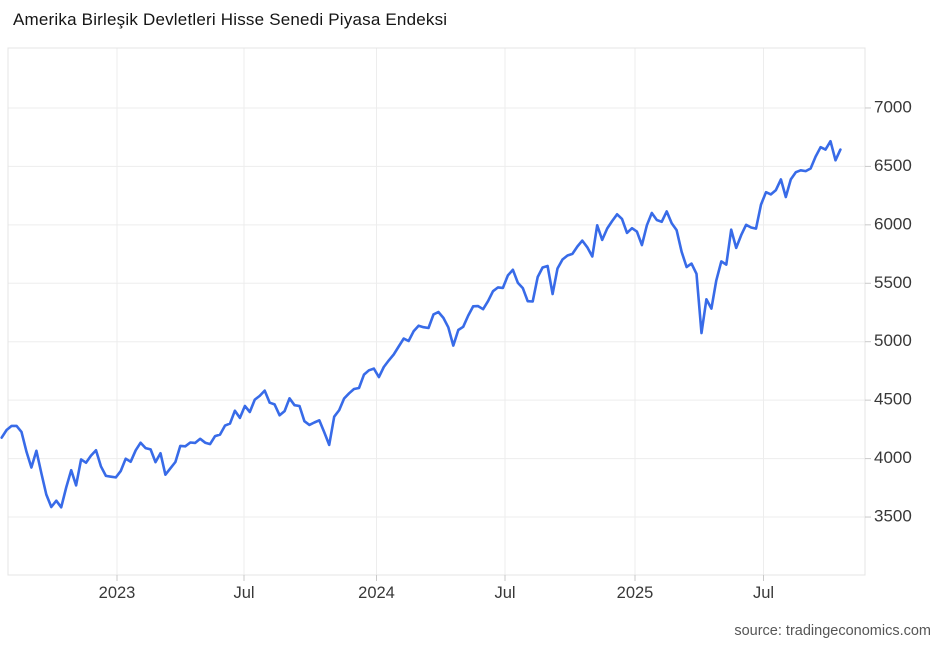 The width and height of the screenshot is (942, 651). What do you see at coordinates (893, 516) in the screenshot?
I see `y-axis-tick-label: 3500` at bounding box center [893, 516].